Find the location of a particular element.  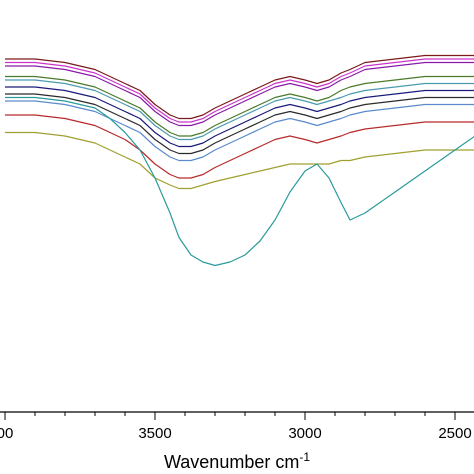

x-axis-title: Wavenumber cm-1 is located at coordinates (237, 461).